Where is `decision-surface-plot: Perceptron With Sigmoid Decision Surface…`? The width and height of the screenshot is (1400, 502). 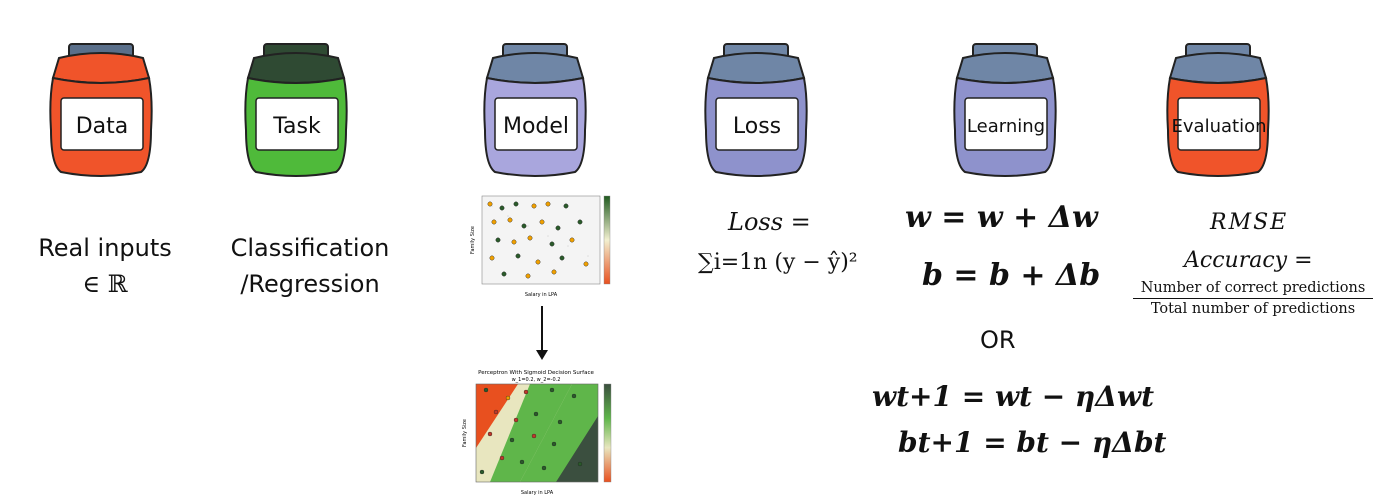 decision-surface-plot: Perceptron With Sigmoid Decision Surface… is located at coordinates (537, 433).